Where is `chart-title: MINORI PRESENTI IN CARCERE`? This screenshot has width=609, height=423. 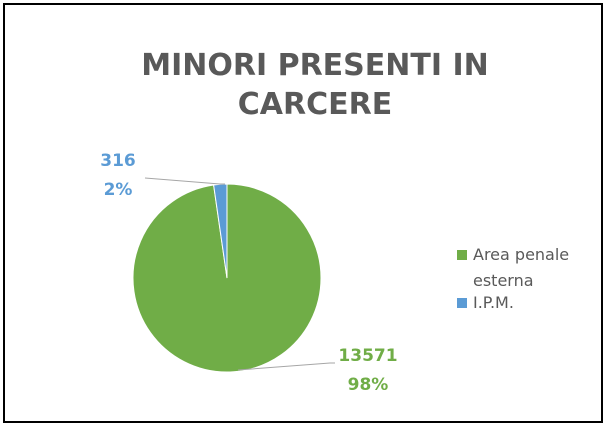 chart-title: MINORI PRESENTI IN CARCERE is located at coordinates (315, 85).